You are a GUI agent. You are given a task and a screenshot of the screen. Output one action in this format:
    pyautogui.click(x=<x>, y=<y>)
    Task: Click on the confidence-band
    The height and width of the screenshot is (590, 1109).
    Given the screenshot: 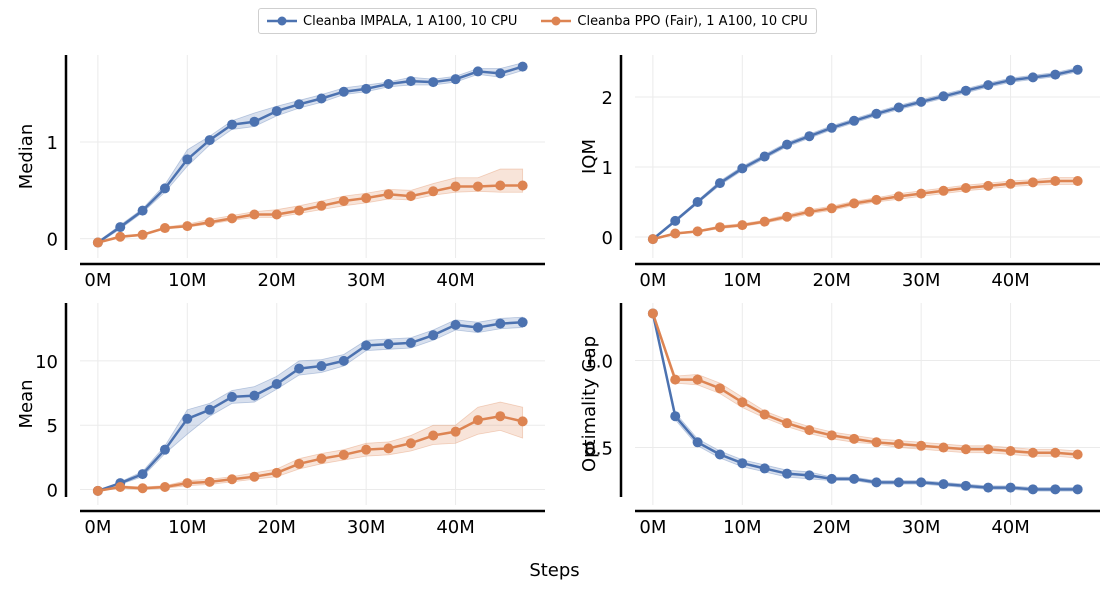 What is the action you would take?
    pyautogui.click(x=310, y=206)
    